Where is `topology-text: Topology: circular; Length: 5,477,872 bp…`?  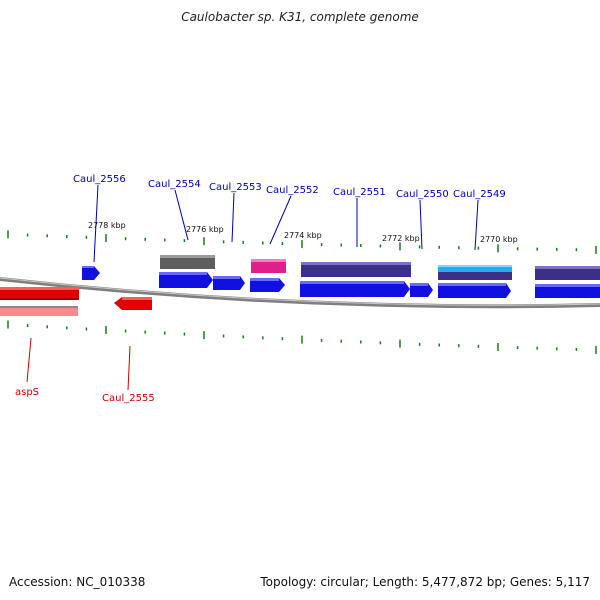
topology-text: Topology: circular; Length: 5,477,872 bp… is located at coordinates (425, 582).